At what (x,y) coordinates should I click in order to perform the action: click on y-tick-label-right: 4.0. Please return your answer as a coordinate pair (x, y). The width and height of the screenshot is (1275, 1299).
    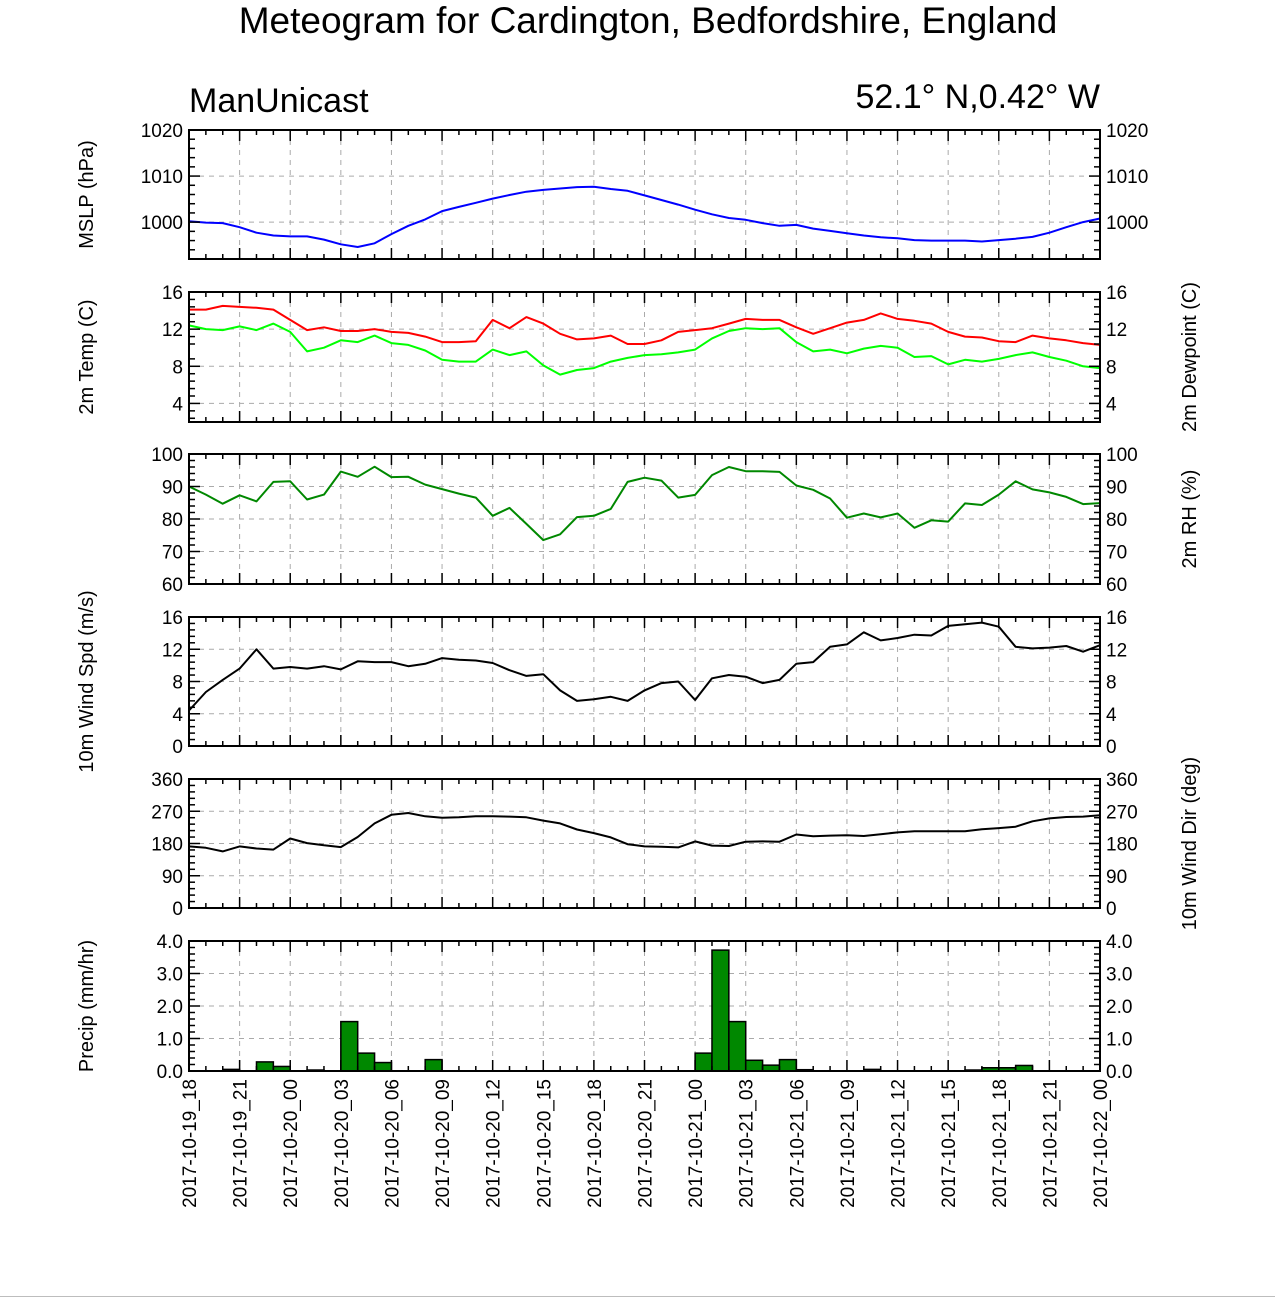
    Looking at the image, I should click on (1119, 942).